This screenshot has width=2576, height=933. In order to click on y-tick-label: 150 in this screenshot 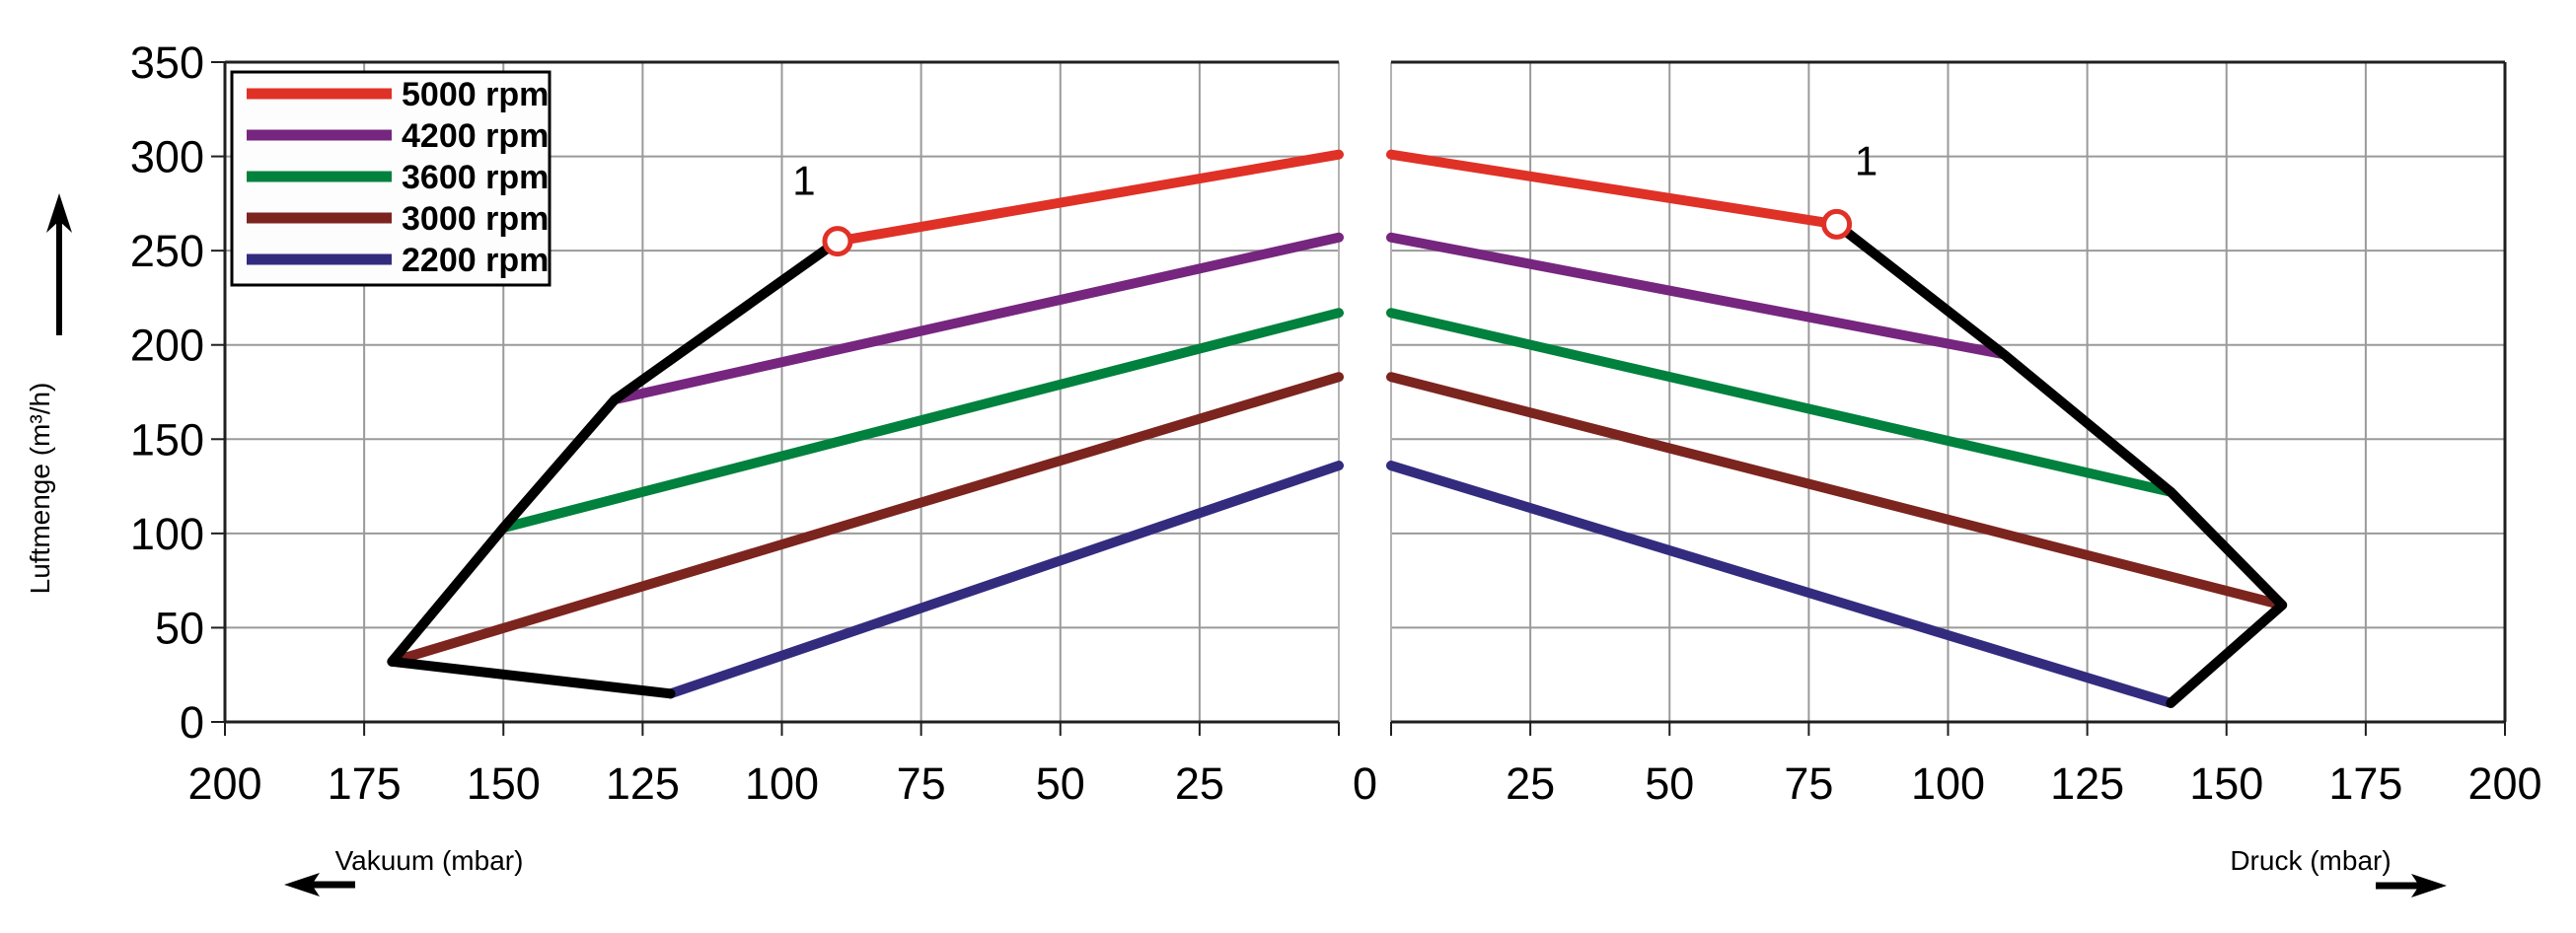, I will do `click(167, 439)`.